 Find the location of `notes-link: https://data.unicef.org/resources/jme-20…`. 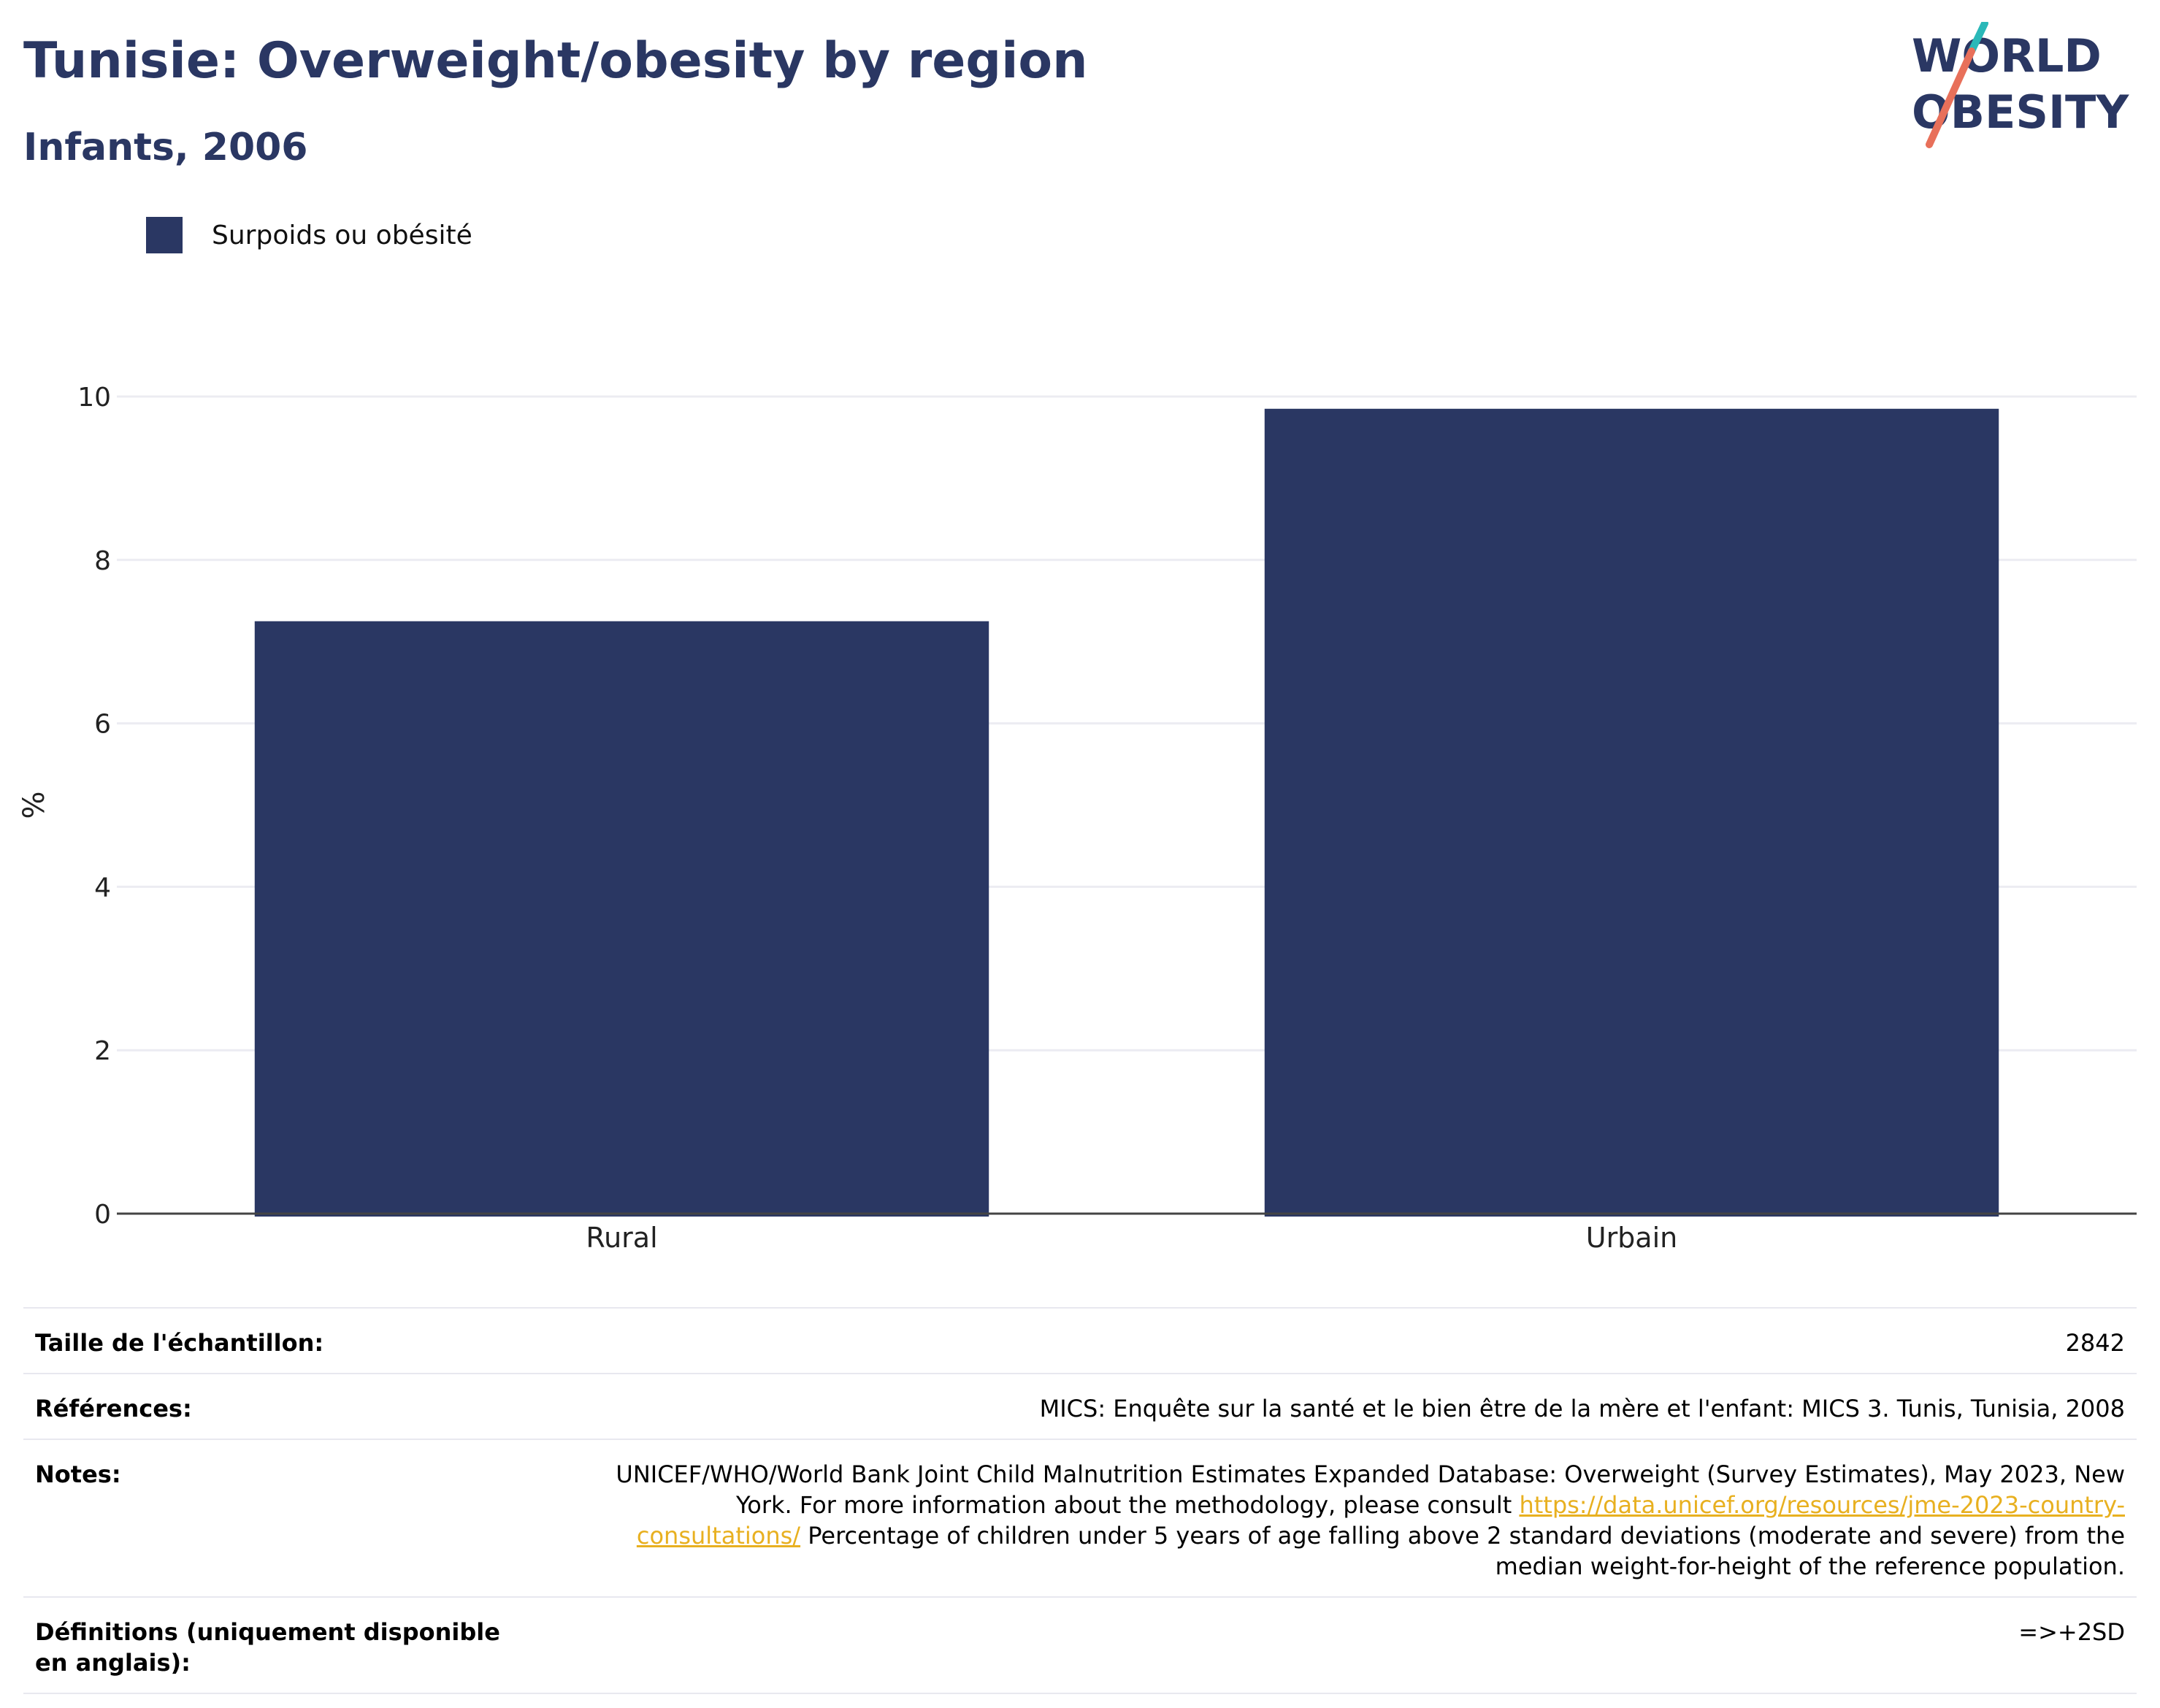

notes-link: https://data.unicef.org/resources/jme-20… is located at coordinates (1380, 1520).